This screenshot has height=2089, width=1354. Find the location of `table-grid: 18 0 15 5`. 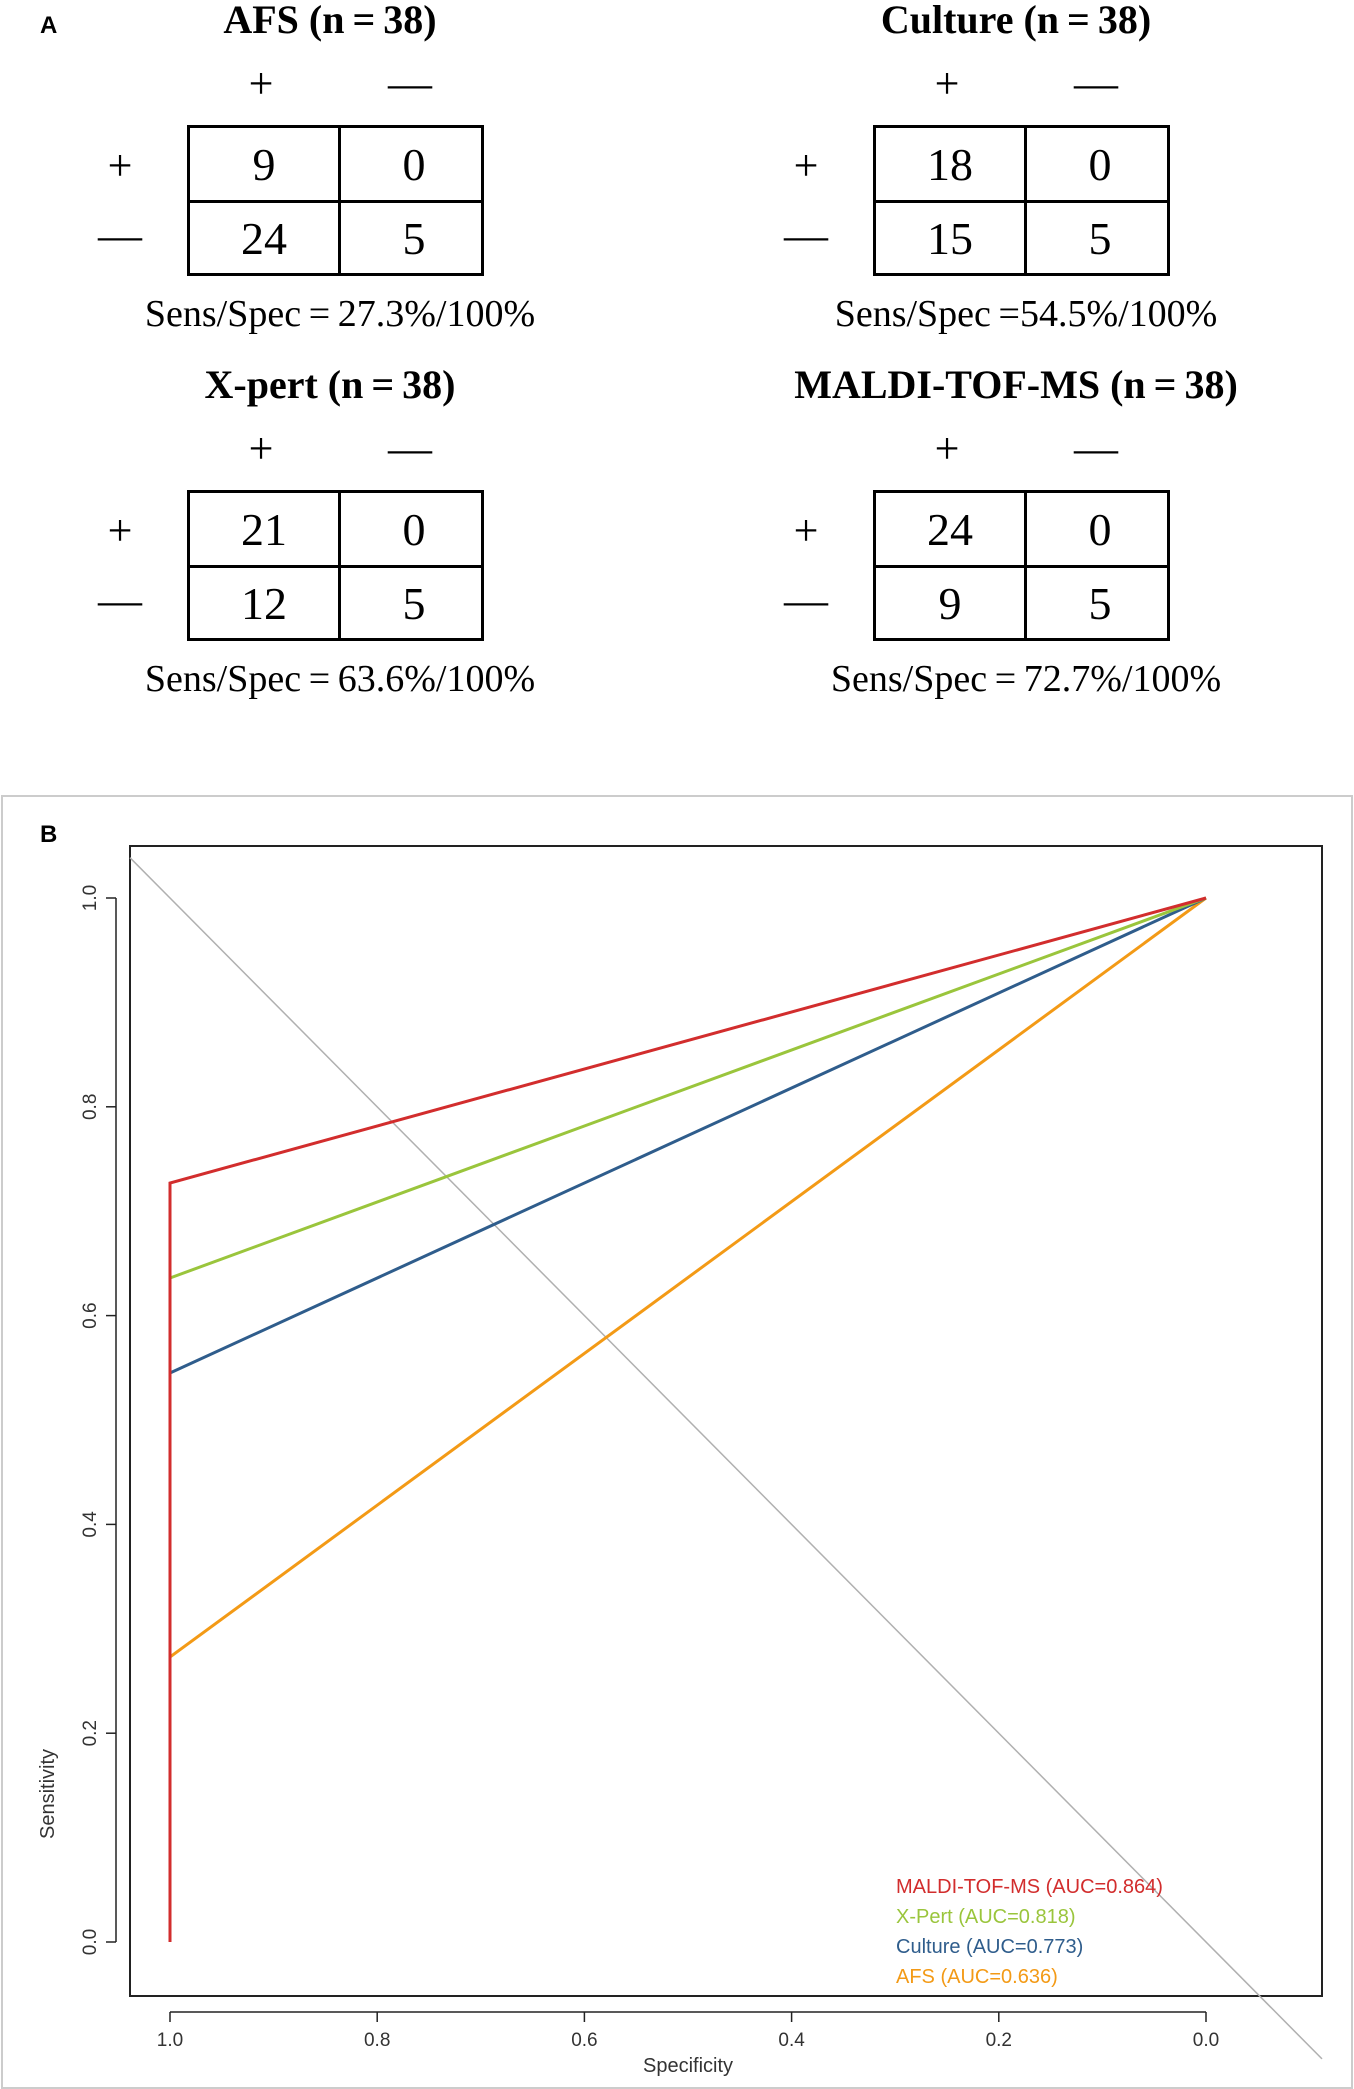

table-grid: 18 0 15 5 is located at coordinates (1021, 200).